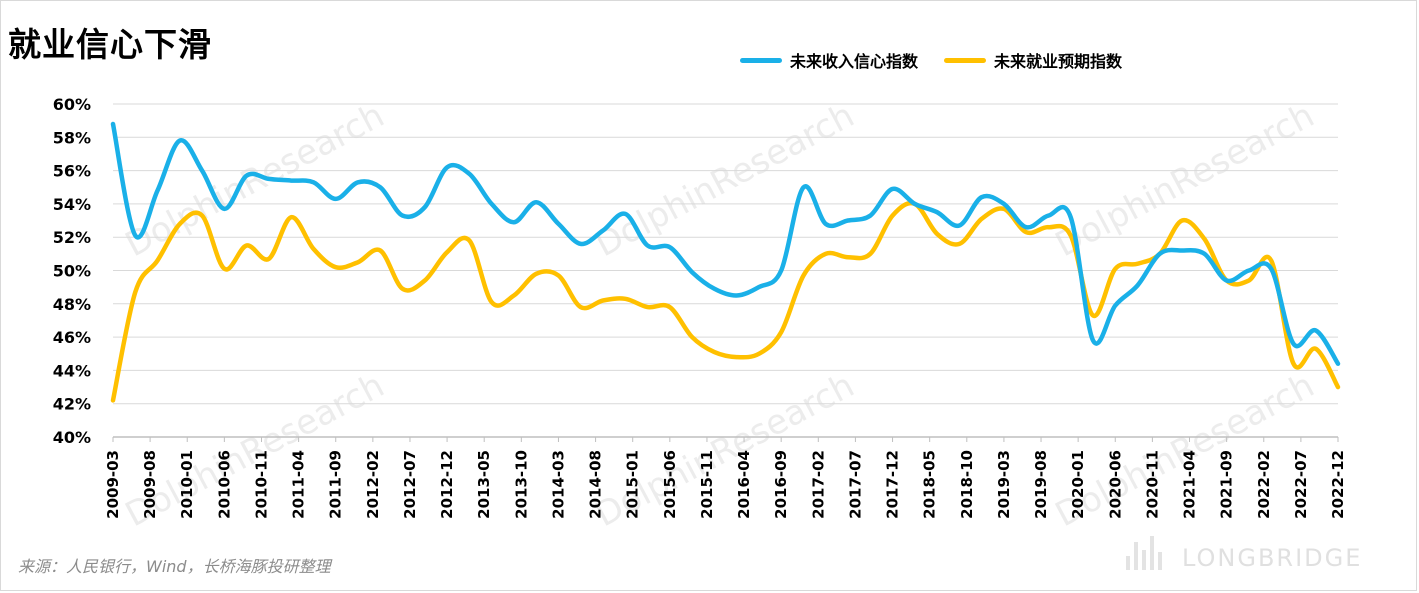  I want to click on x-tick-label: 2012-07, so click(410, 484).